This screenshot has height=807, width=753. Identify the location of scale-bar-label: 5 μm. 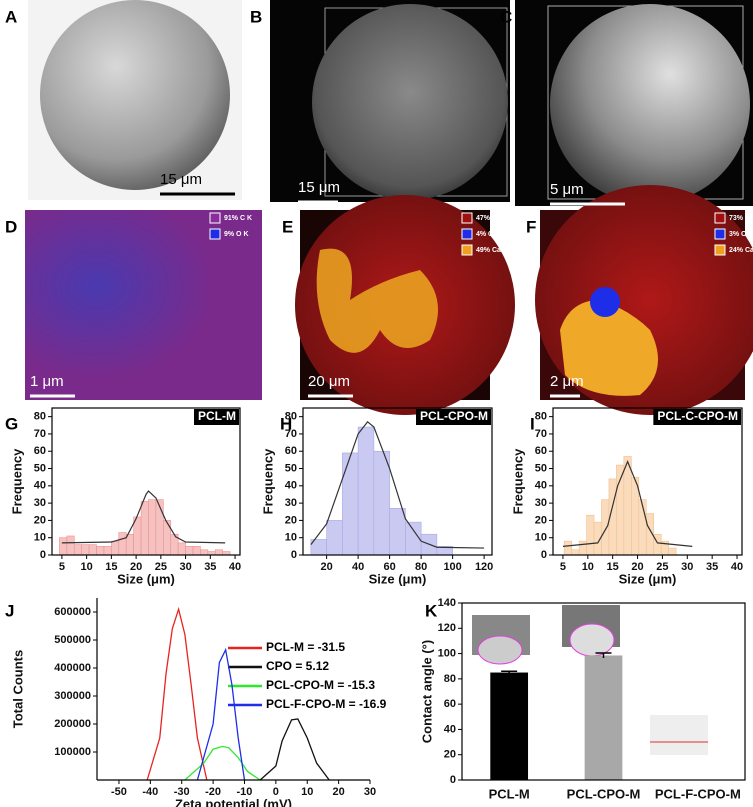
(567, 189).